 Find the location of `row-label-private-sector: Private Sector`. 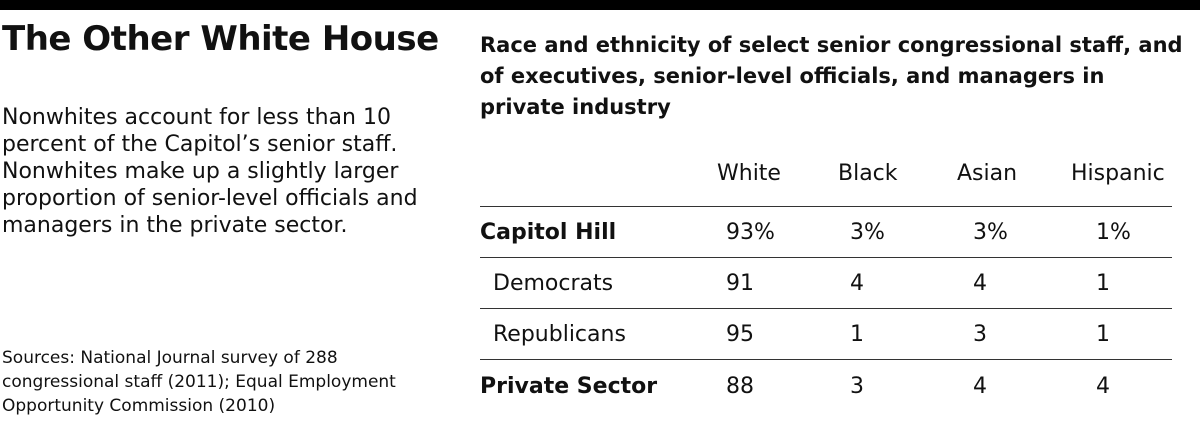

row-label-private-sector: Private Sector is located at coordinates (569, 386).